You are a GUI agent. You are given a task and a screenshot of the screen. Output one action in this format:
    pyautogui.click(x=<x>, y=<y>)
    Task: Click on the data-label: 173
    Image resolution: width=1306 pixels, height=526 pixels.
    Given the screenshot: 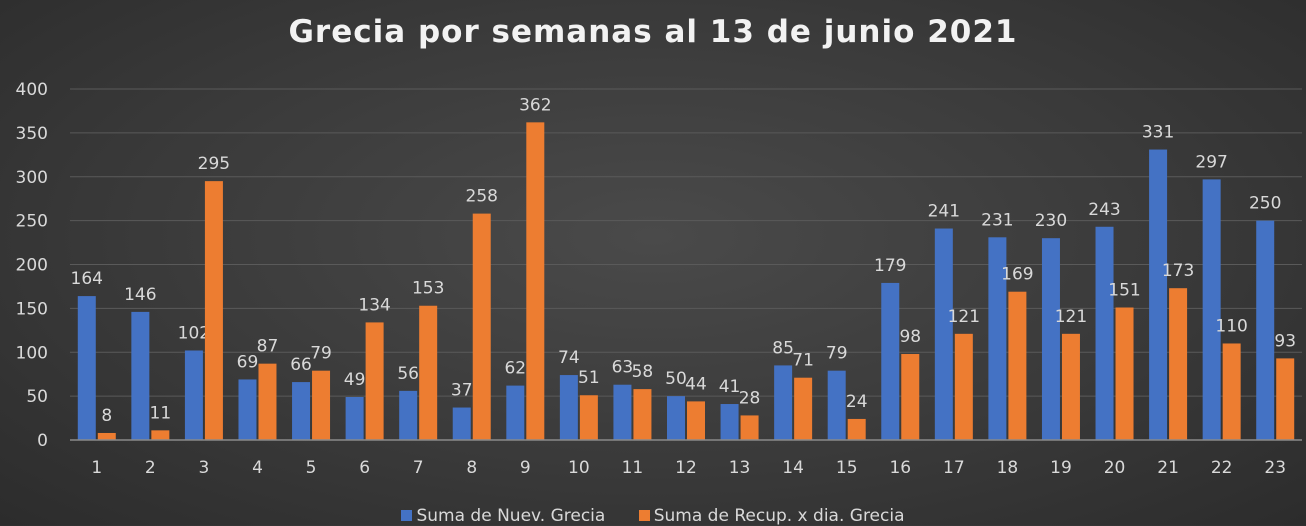 What is the action you would take?
    pyautogui.click(x=1178, y=271)
    